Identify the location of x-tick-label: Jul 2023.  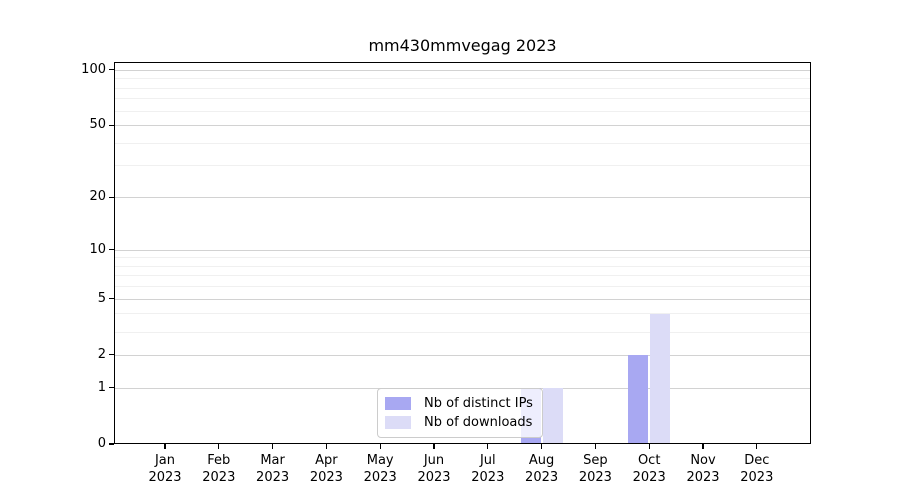
(488, 469).